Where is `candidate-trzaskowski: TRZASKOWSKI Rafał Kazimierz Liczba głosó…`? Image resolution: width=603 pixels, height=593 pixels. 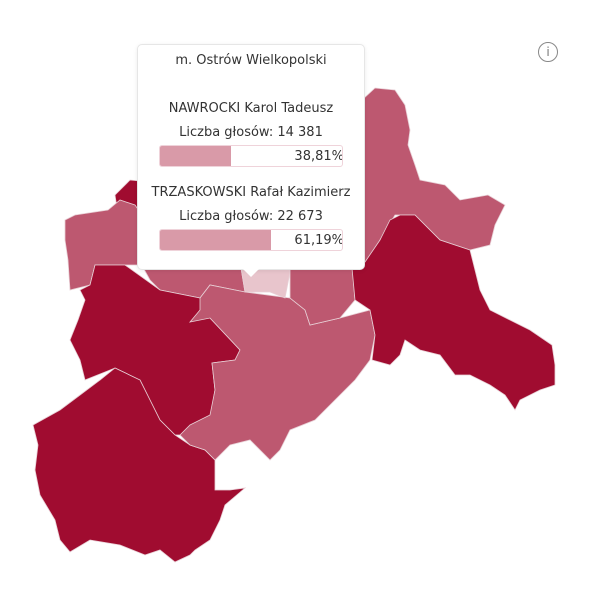
candidate-trzaskowski: TRZASKOWSKI Rafał Kazimierz Liczba głosó… is located at coordinates (251, 217).